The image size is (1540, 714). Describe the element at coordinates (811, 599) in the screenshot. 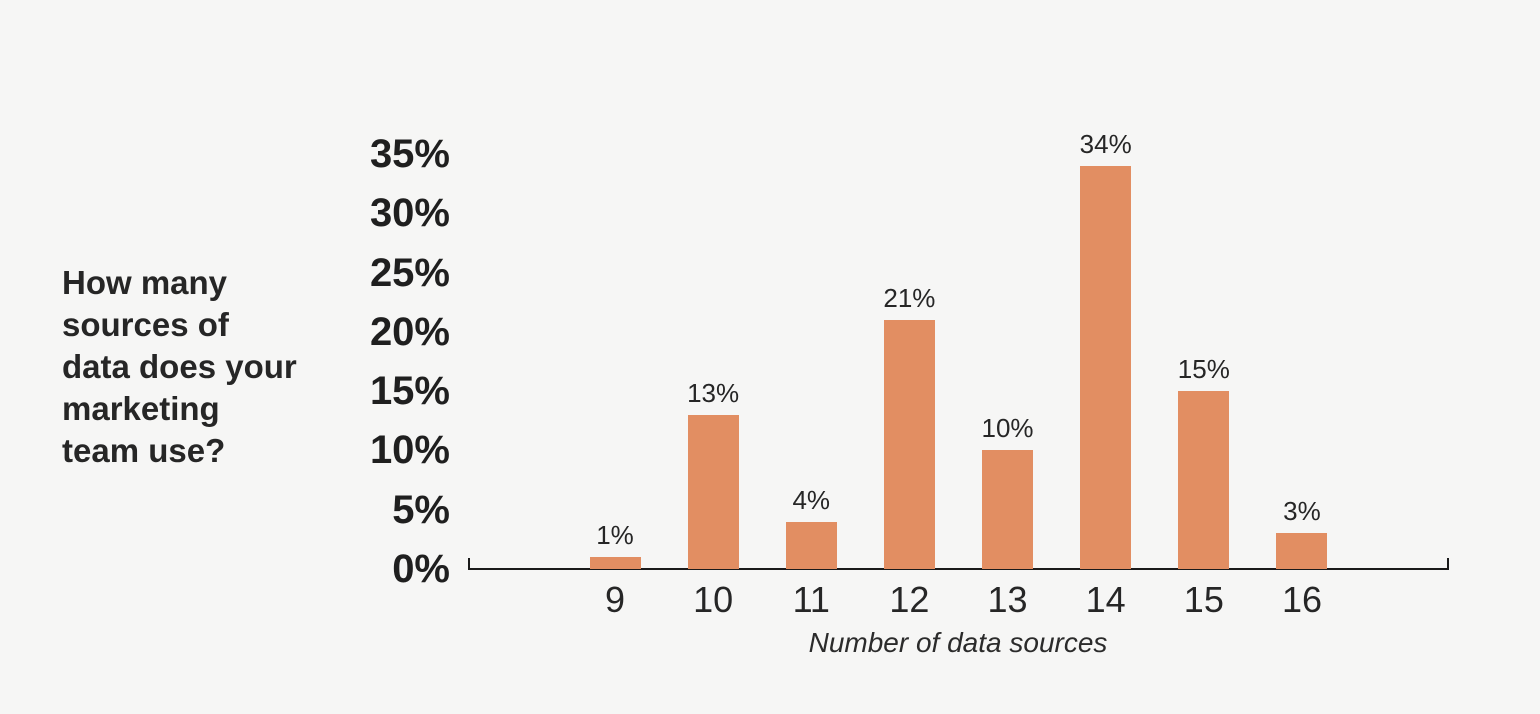

I see `x-tick-label: 11` at that location.